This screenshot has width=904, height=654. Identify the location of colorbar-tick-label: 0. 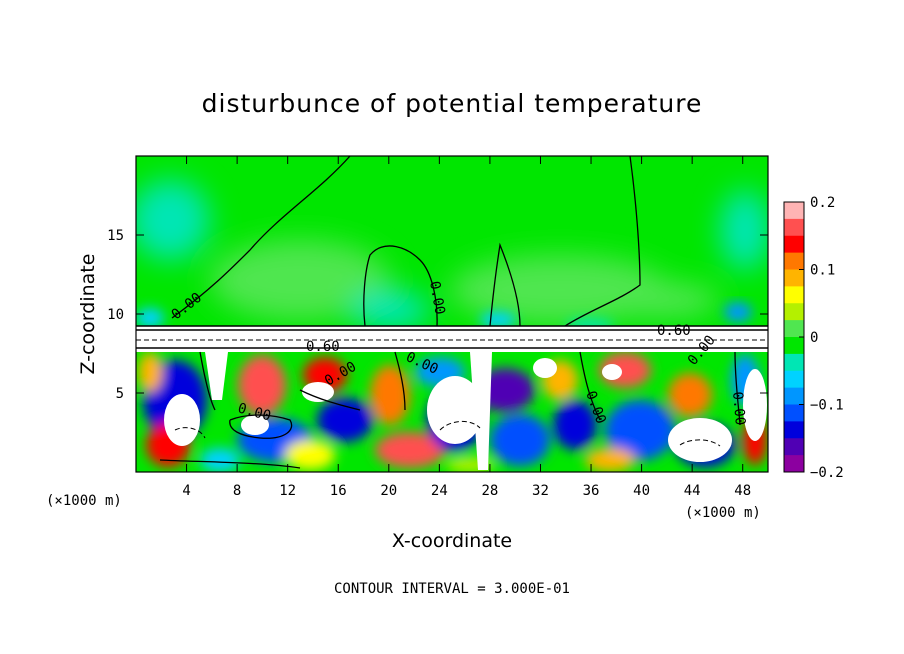
(814, 338).